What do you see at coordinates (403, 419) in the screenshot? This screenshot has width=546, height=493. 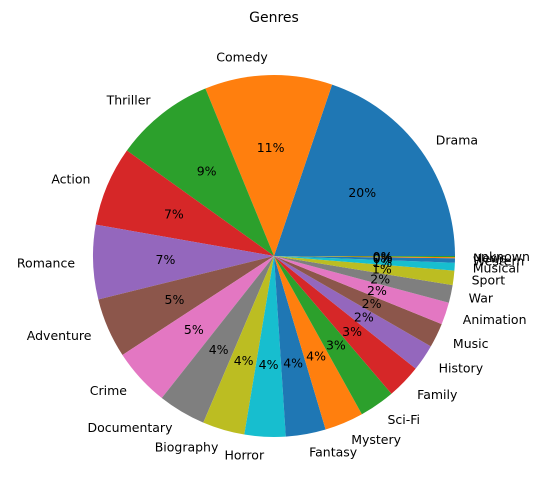 I see `slice-label-sci-fi: Sci-Fi` at bounding box center [403, 419].